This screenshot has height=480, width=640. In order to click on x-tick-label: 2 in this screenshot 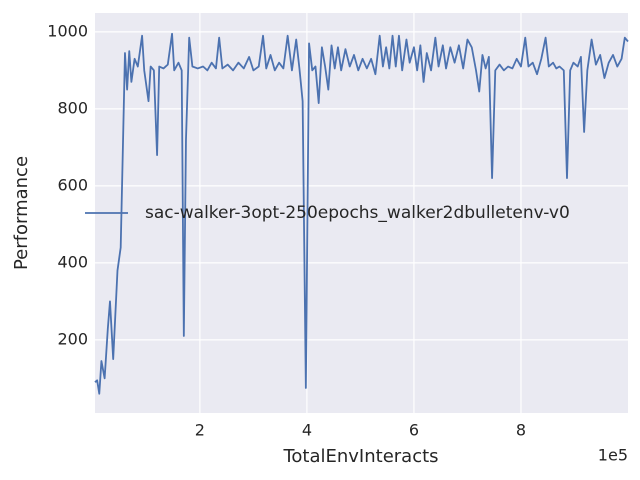, I will do `click(200, 430)`.